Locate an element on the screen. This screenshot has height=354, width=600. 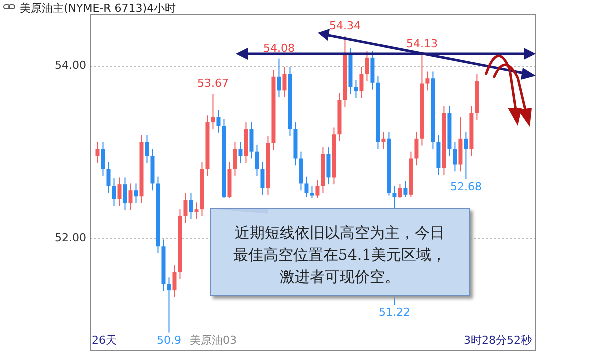
y-tick-label: 52.00 is located at coordinates (70, 238).